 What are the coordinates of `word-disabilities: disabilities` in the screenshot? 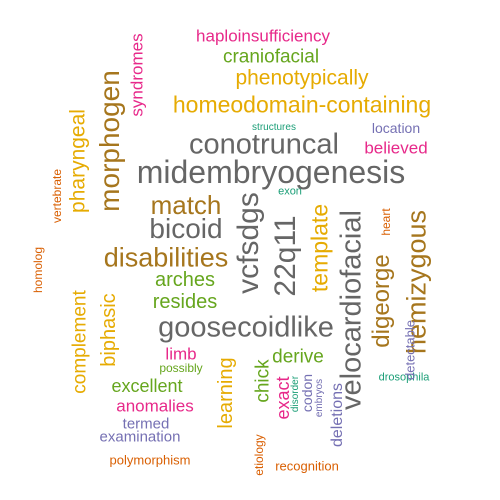 It's located at (166, 257).